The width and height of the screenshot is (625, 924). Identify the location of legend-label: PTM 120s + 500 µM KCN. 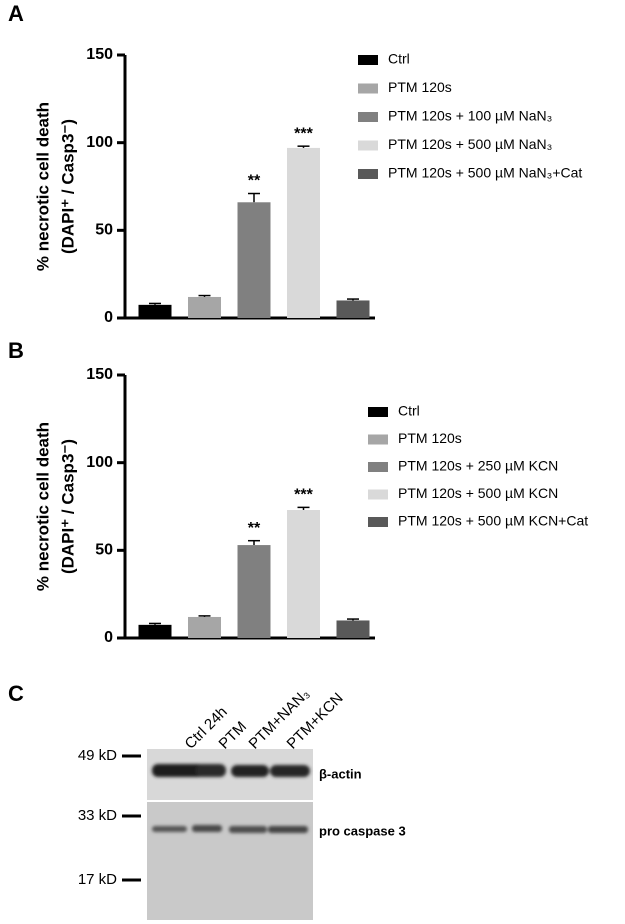
(478, 493).